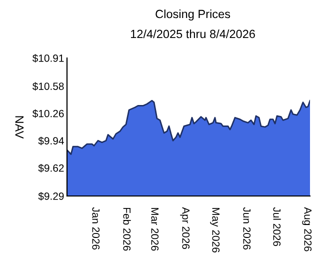 The image size is (324, 267). What do you see at coordinates (193, 34) in the screenshot?
I see `chart-subtitle: 12/4/2025 thru 8/4/2026` at bounding box center [193, 34].